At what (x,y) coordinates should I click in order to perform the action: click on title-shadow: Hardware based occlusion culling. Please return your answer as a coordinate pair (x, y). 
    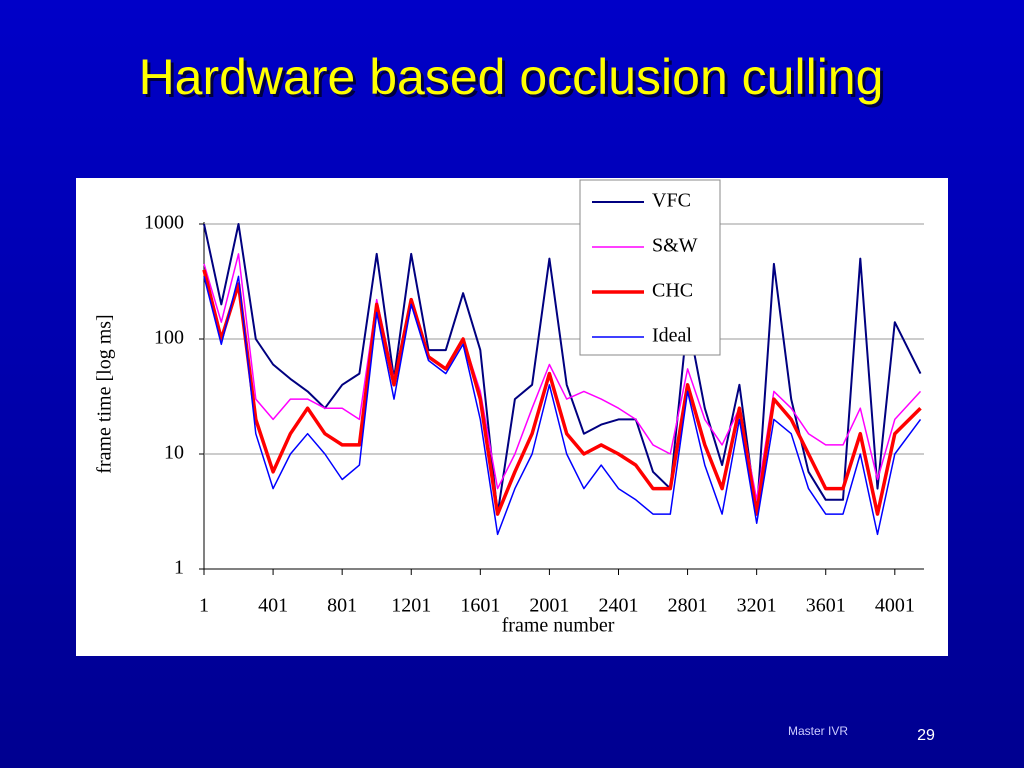
    Looking at the image, I should click on (514, 80).